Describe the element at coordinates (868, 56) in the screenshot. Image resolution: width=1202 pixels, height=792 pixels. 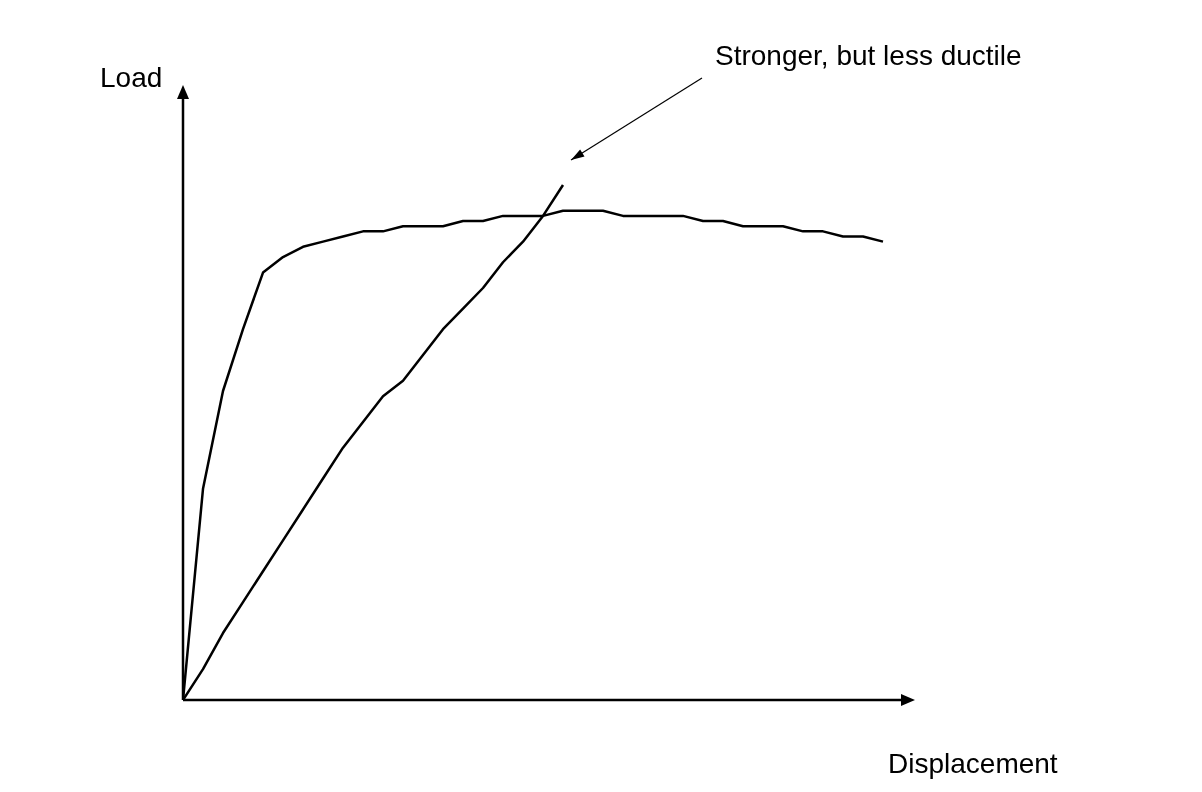
I see `text: Stronger, but less ductile` at that location.